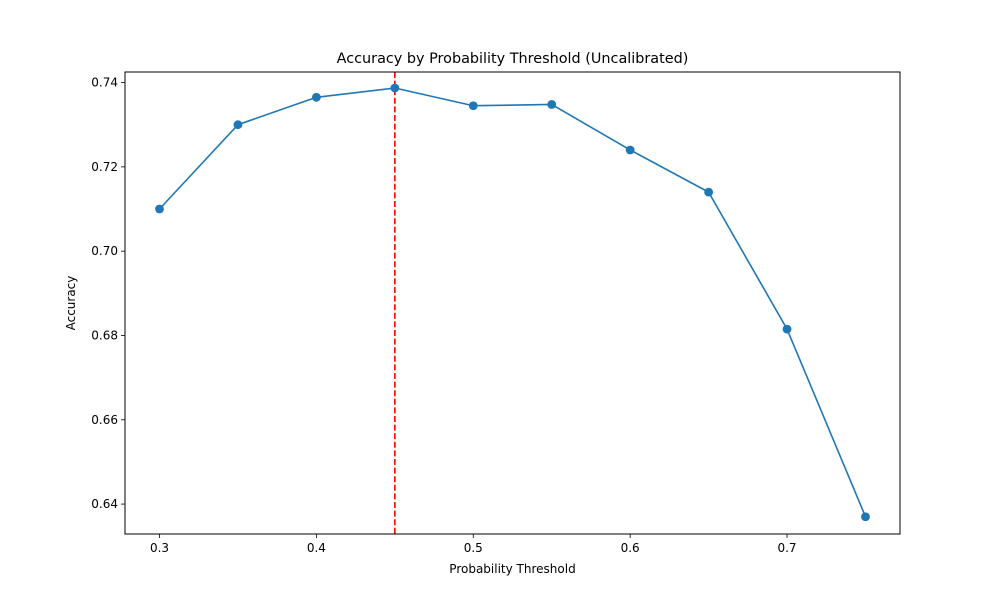 The height and width of the screenshot is (600, 1000). What do you see at coordinates (104, 504) in the screenshot?
I see `y-tick-label: 0.64` at bounding box center [104, 504].